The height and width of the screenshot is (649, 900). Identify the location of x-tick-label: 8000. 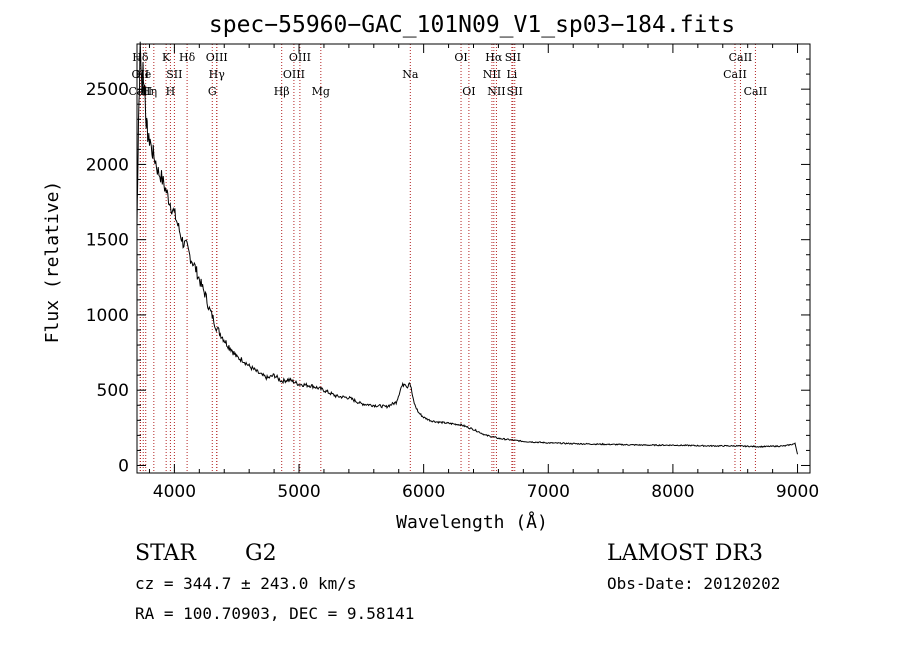
(672, 492).